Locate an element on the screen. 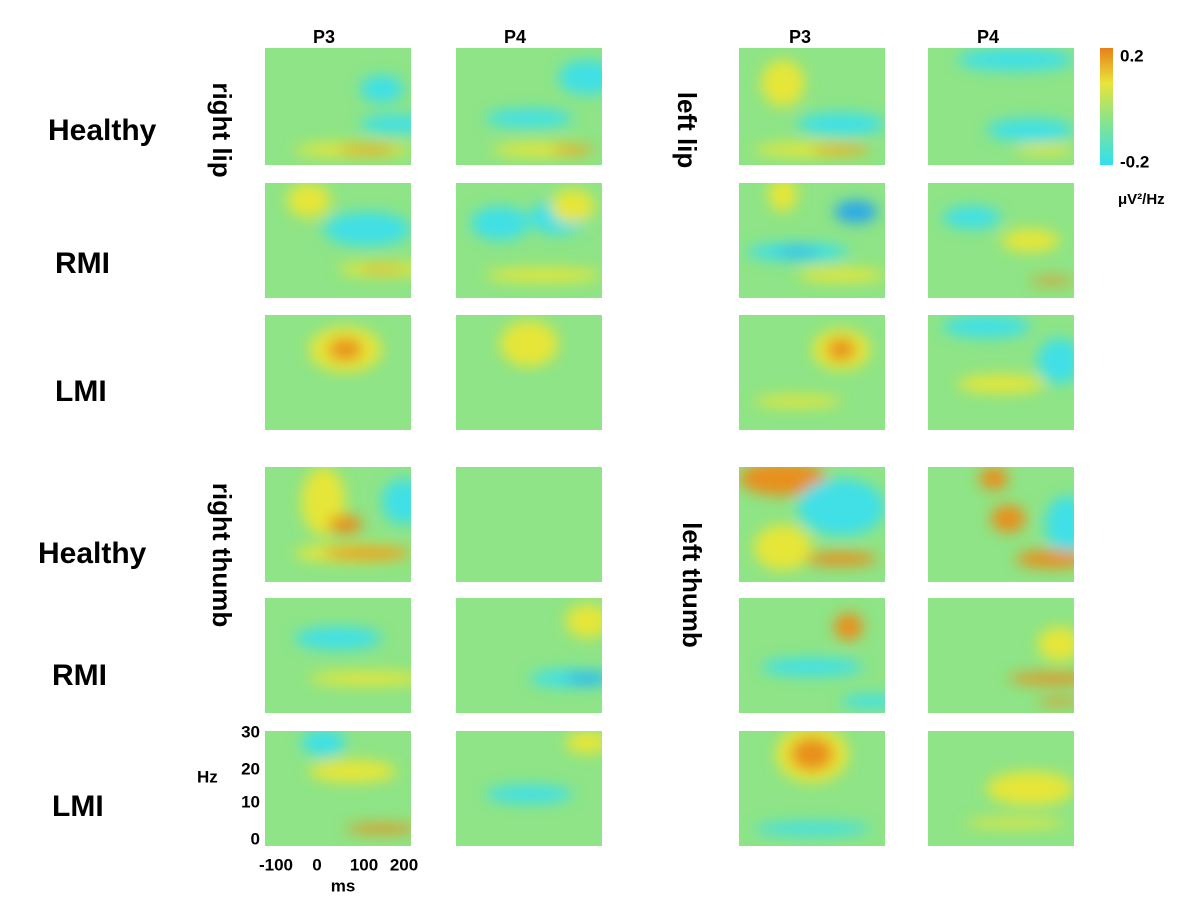 The height and width of the screenshot is (916, 1200). x-tick-label: 100 is located at coordinates (364, 864).